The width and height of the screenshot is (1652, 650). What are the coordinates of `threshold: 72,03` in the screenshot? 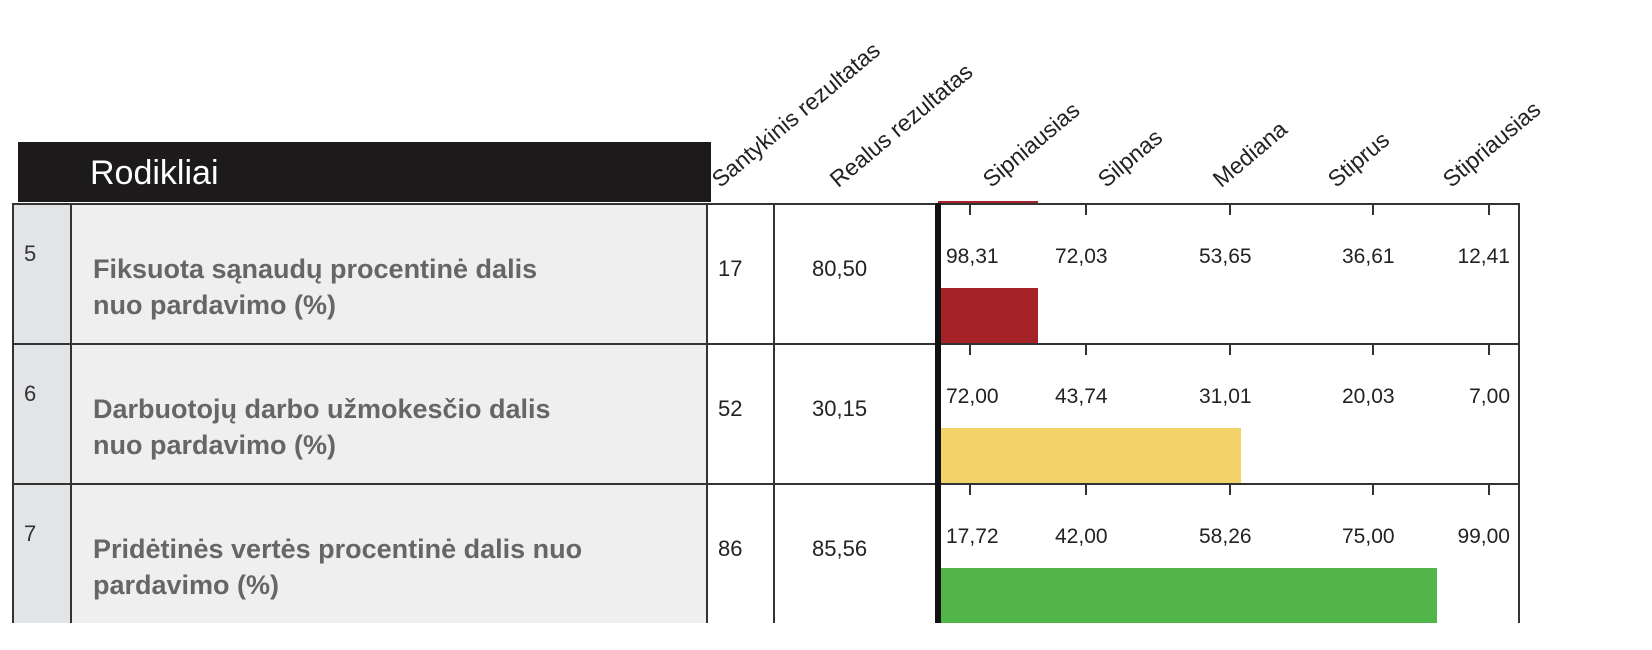 It's located at (1081, 256).